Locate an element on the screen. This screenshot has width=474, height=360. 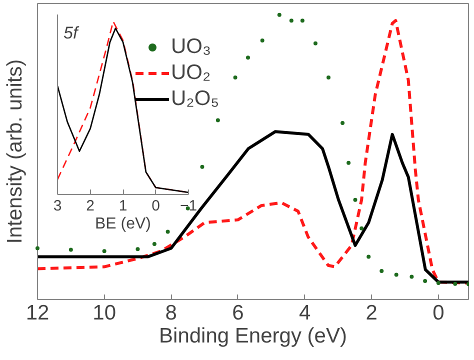
y-axis-title: Intensity (arb. units) is located at coordinates (15, 151).